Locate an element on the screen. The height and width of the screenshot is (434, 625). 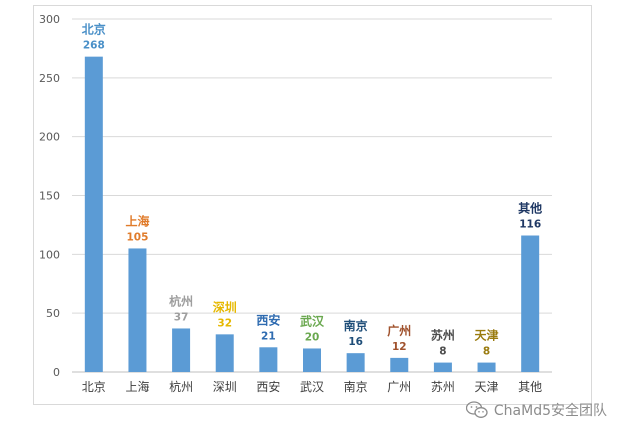
bar-name-label: 武汉 is located at coordinates (312, 320).